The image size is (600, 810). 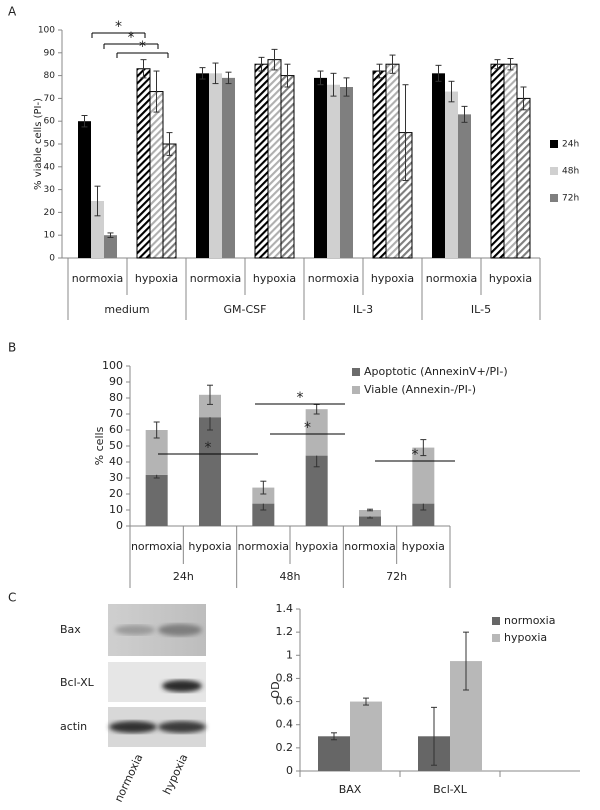 I want to click on y-tick-label: 0.8, so click(x=285, y=677).